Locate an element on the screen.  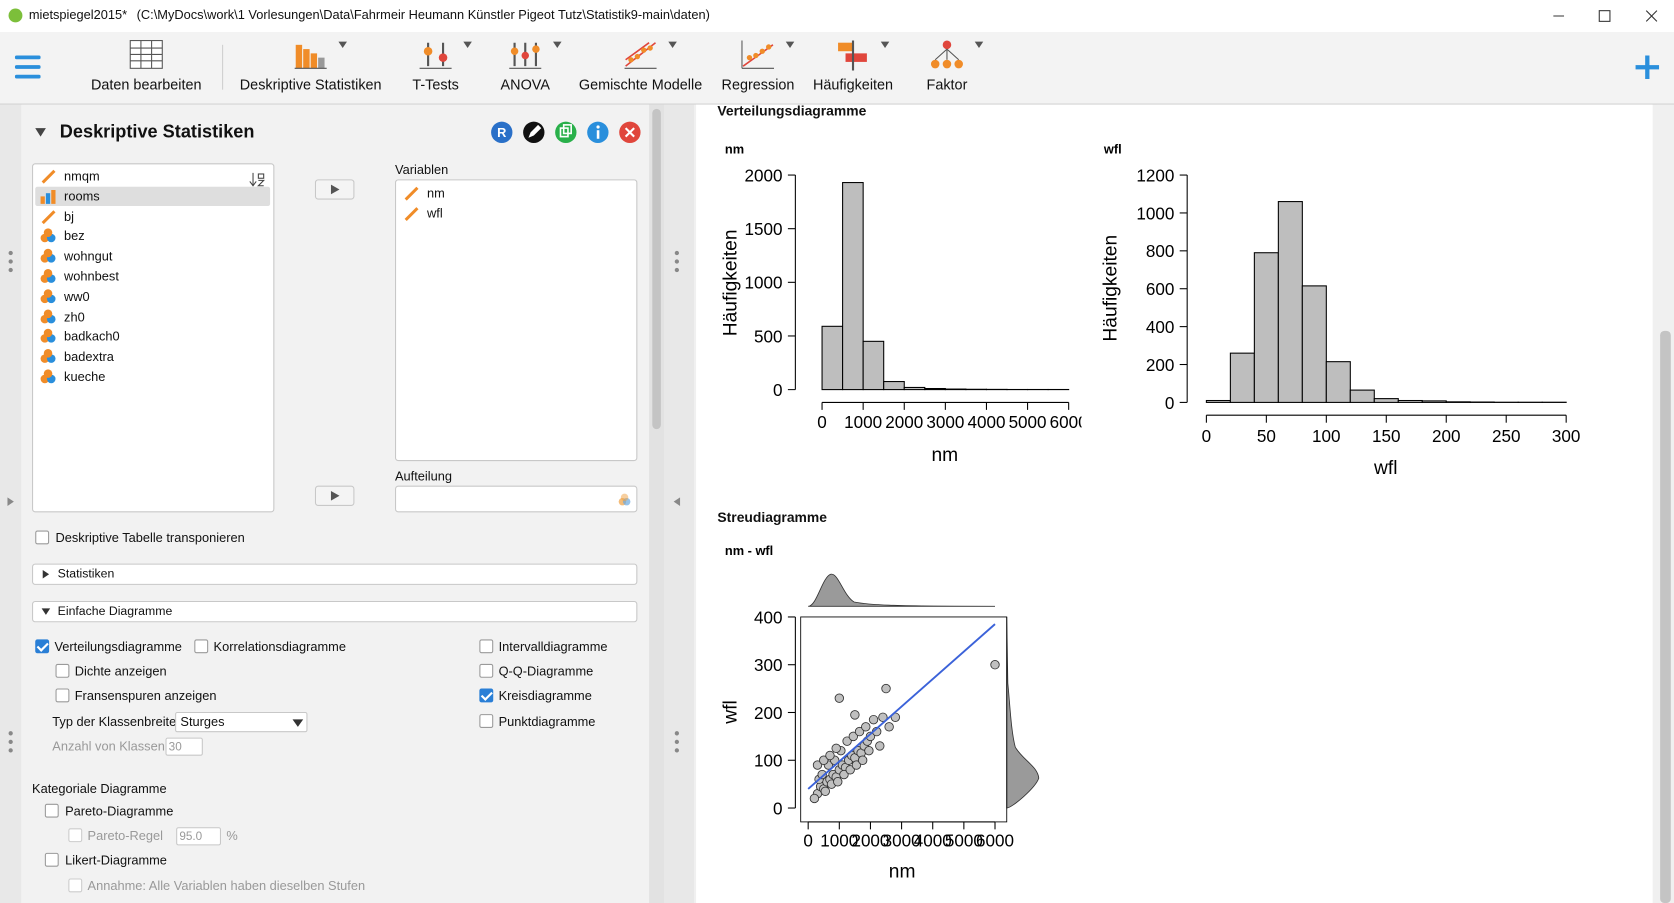
toolbar-button: Häufigkeiten is located at coordinates (853, 84).